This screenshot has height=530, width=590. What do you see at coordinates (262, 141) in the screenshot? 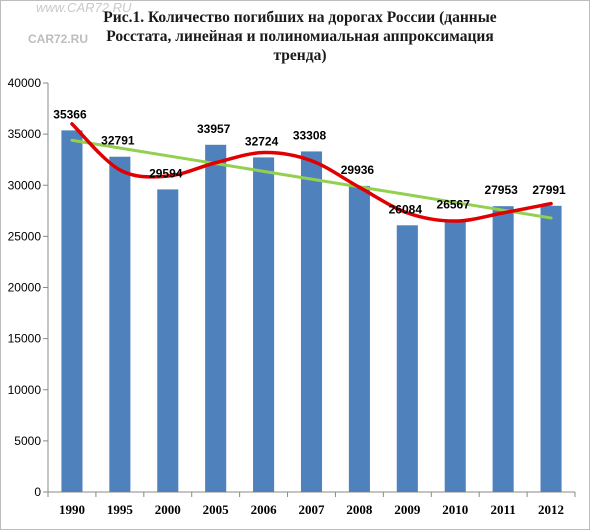
I see `data-label: 32724` at bounding box center [262, 141].